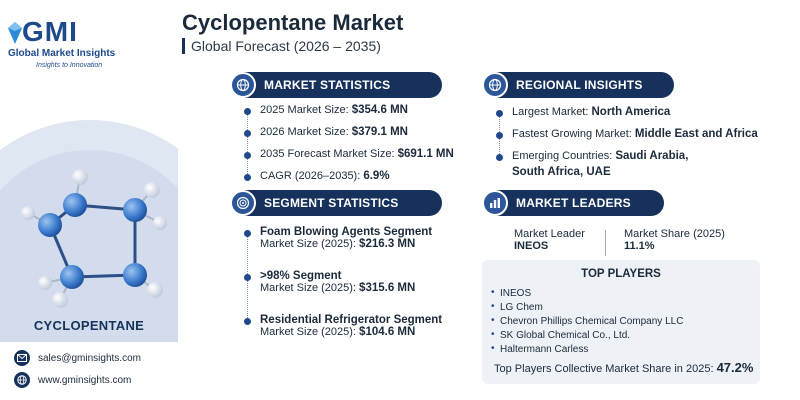 The width and height of the screenshot is (800, 400). Describe the element at coordinates (627, 158) in the screenshot. I see `region-row: Emerging Countries: Saudi Arabia,` at that location.